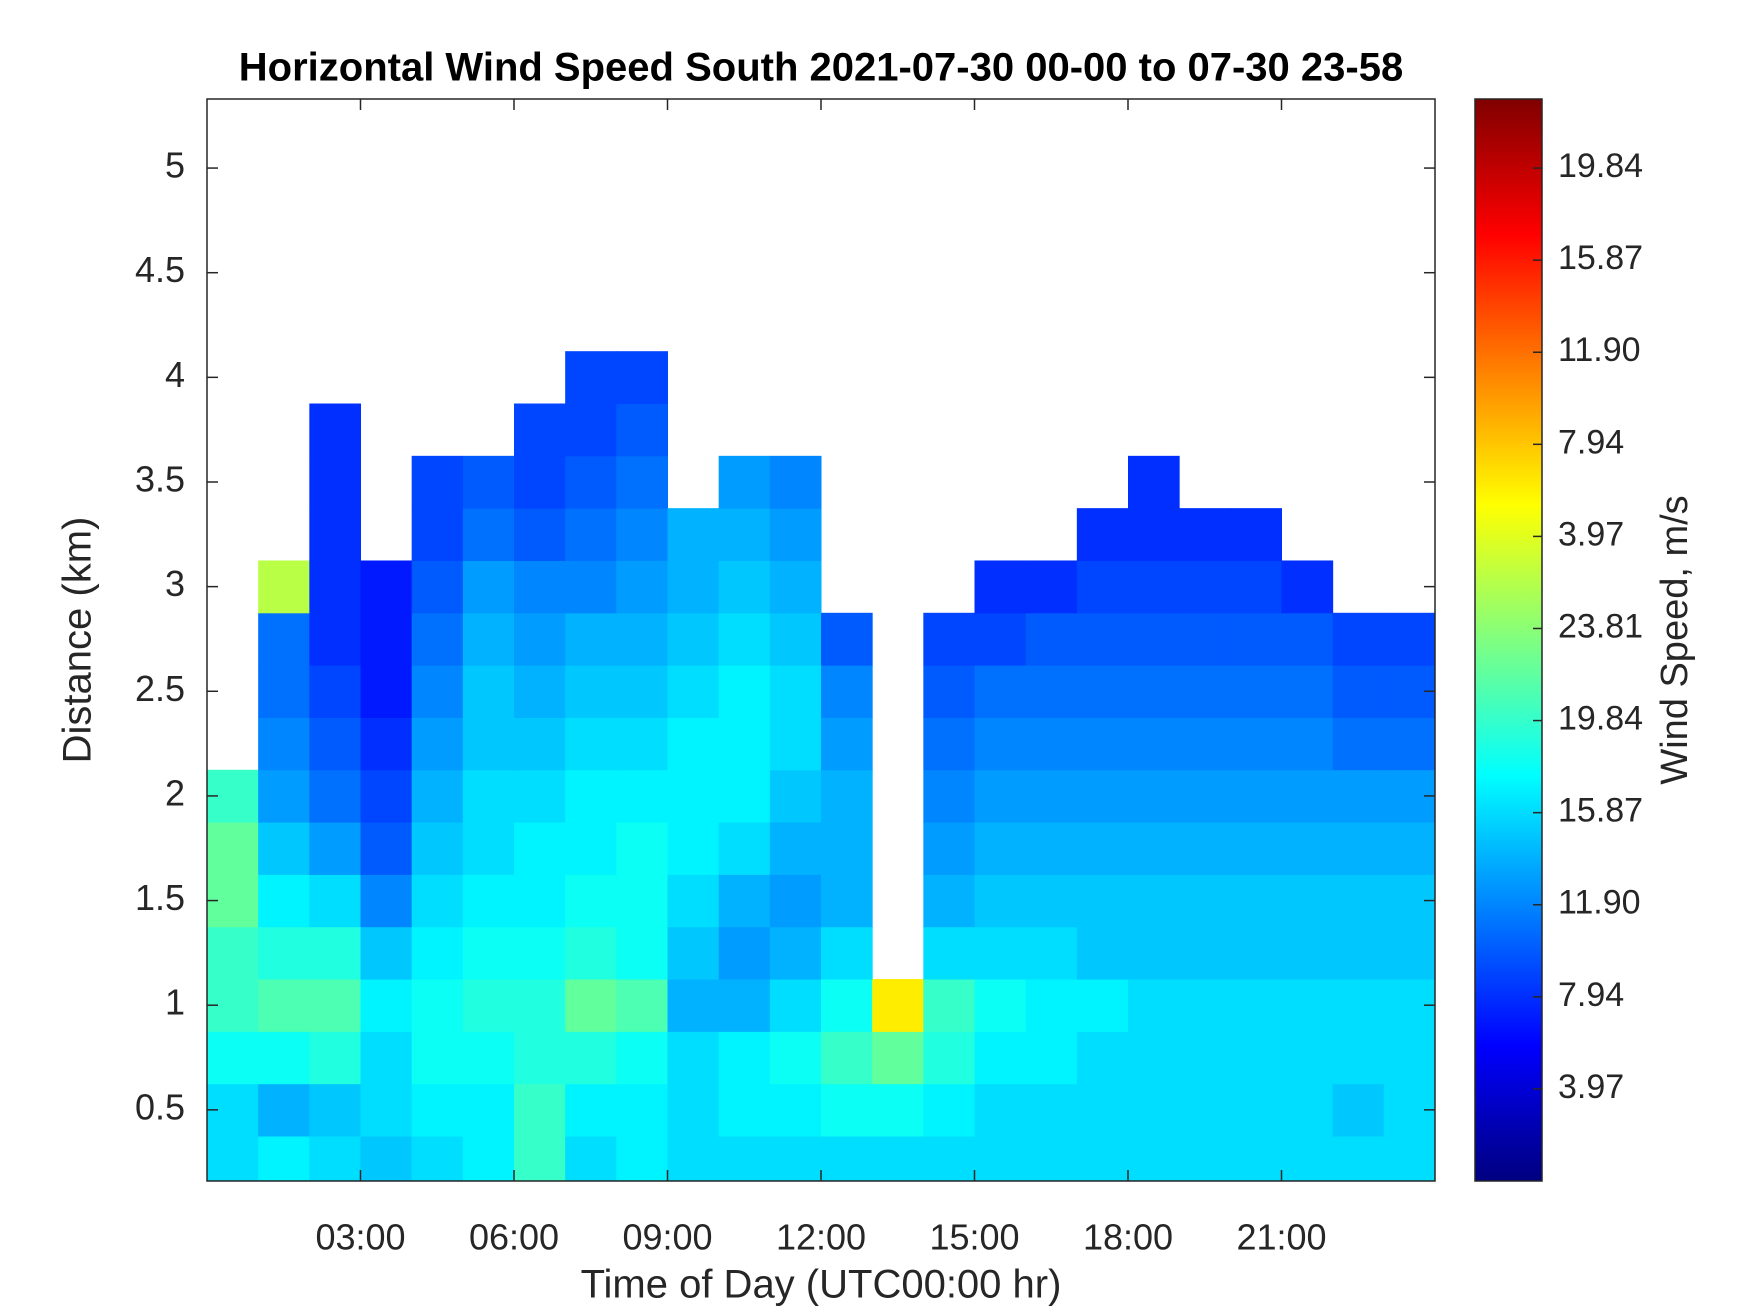 This screenshot has height=1313, width=1750. Describe the element at coordinates (175, 165) in the screenshot. I see `y-tick-label: 5` at that location.